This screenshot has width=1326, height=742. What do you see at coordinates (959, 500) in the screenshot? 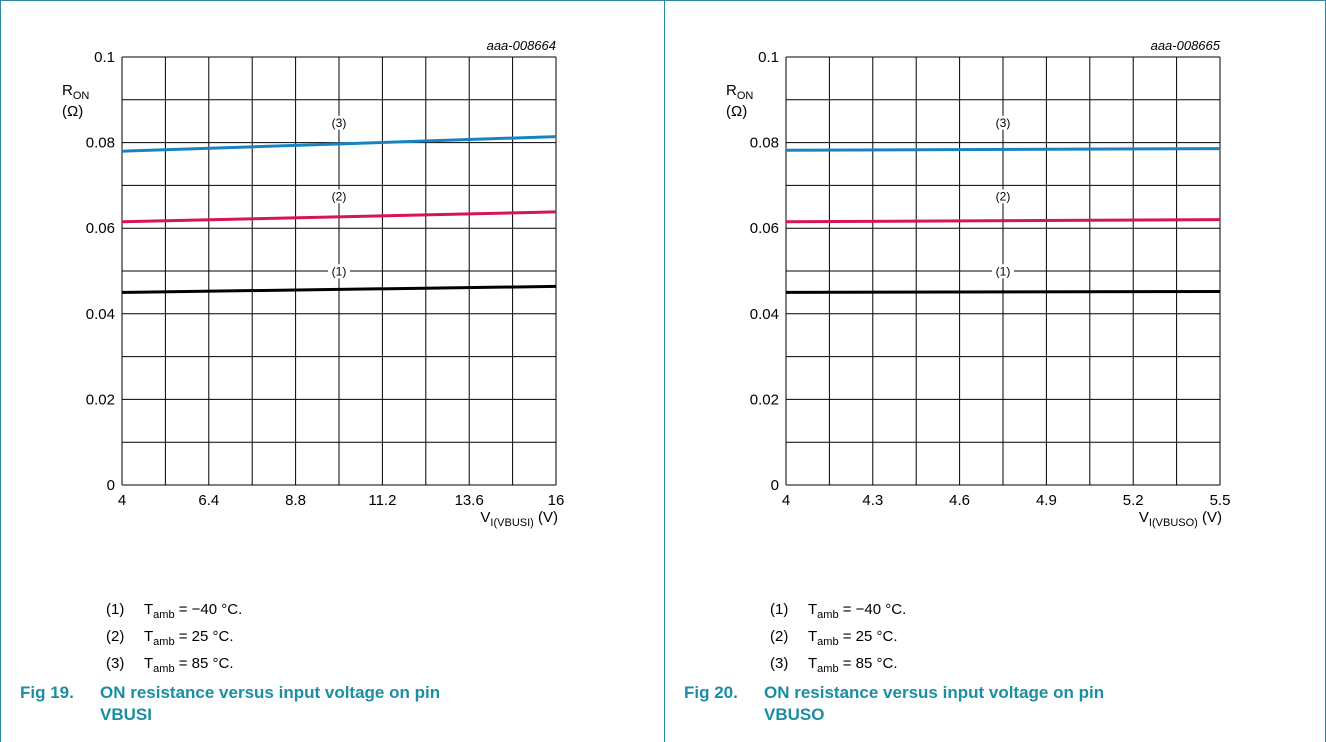
I see `x-tick-label: 4.6` at bounding box center [959, 500].